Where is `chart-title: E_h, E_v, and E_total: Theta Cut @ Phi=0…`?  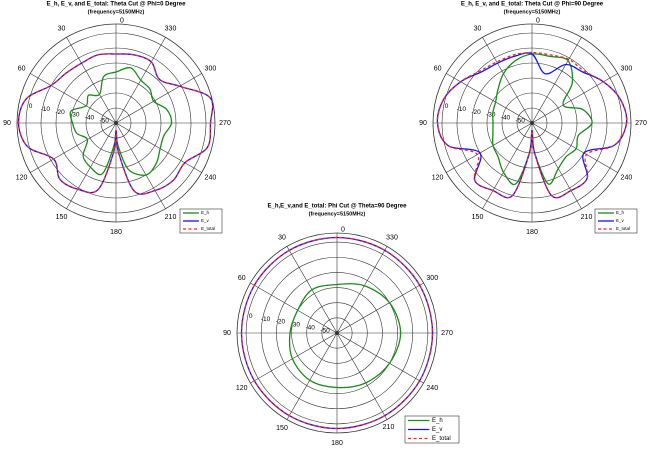
chart-title: E_h, E_v, and E_total: Theta Cut @ Phi=0… is located at coordinates (117, 5).